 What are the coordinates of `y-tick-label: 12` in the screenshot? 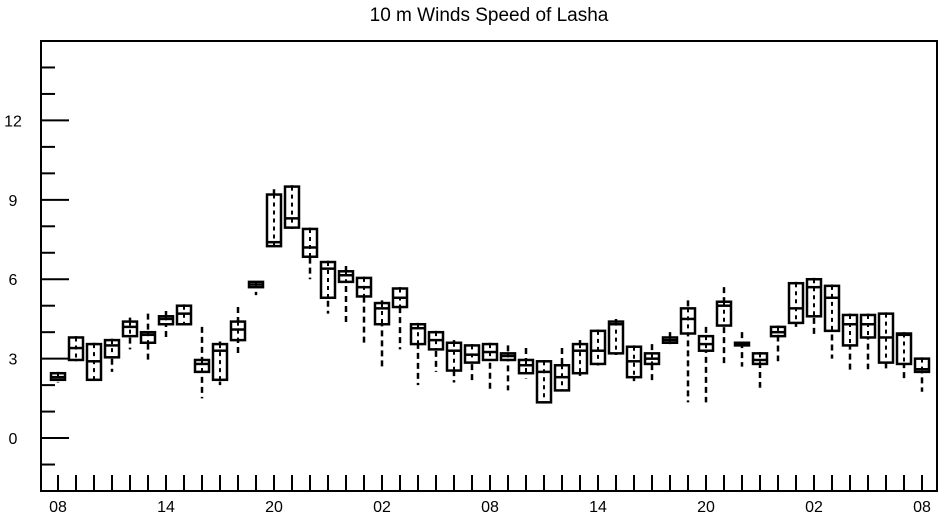 It's located at (13, 121).